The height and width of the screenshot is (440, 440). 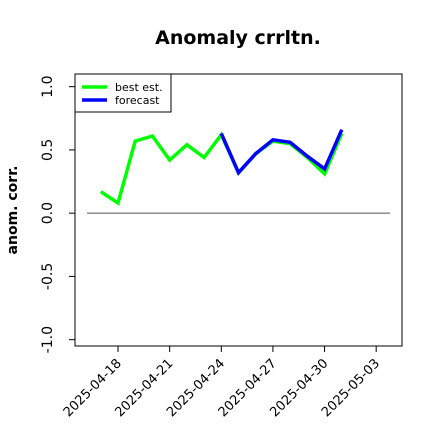 I want to click on legend: best est.forecast, so click(x=123, y=93).